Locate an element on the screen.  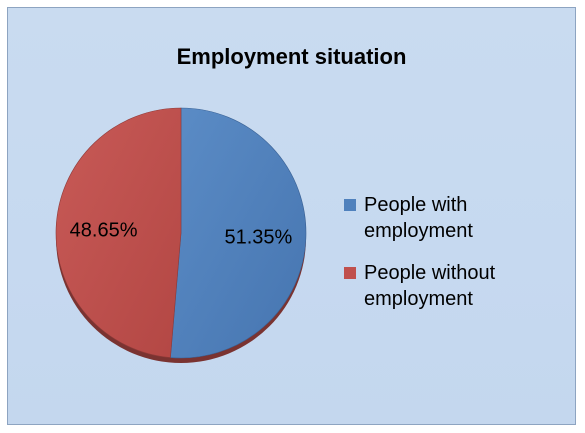
pie-slice-with-employment is located at coordinates (238, 233).